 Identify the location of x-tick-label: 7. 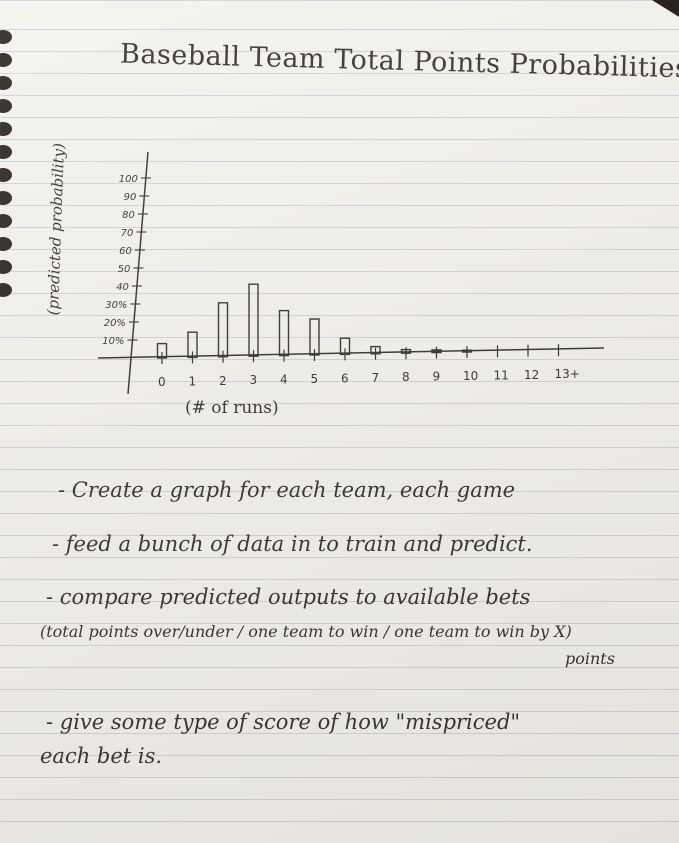
(376, 378).